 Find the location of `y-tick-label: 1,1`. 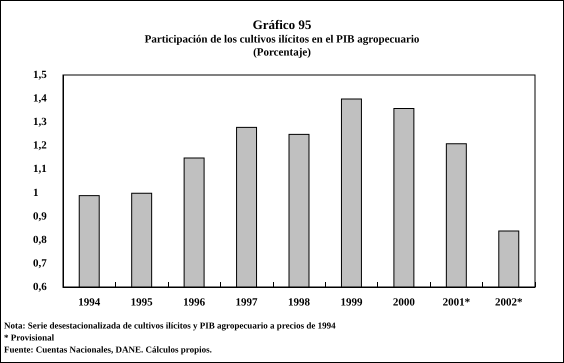

y-tick-label: 1,1 is located at coordinates (40, 169).